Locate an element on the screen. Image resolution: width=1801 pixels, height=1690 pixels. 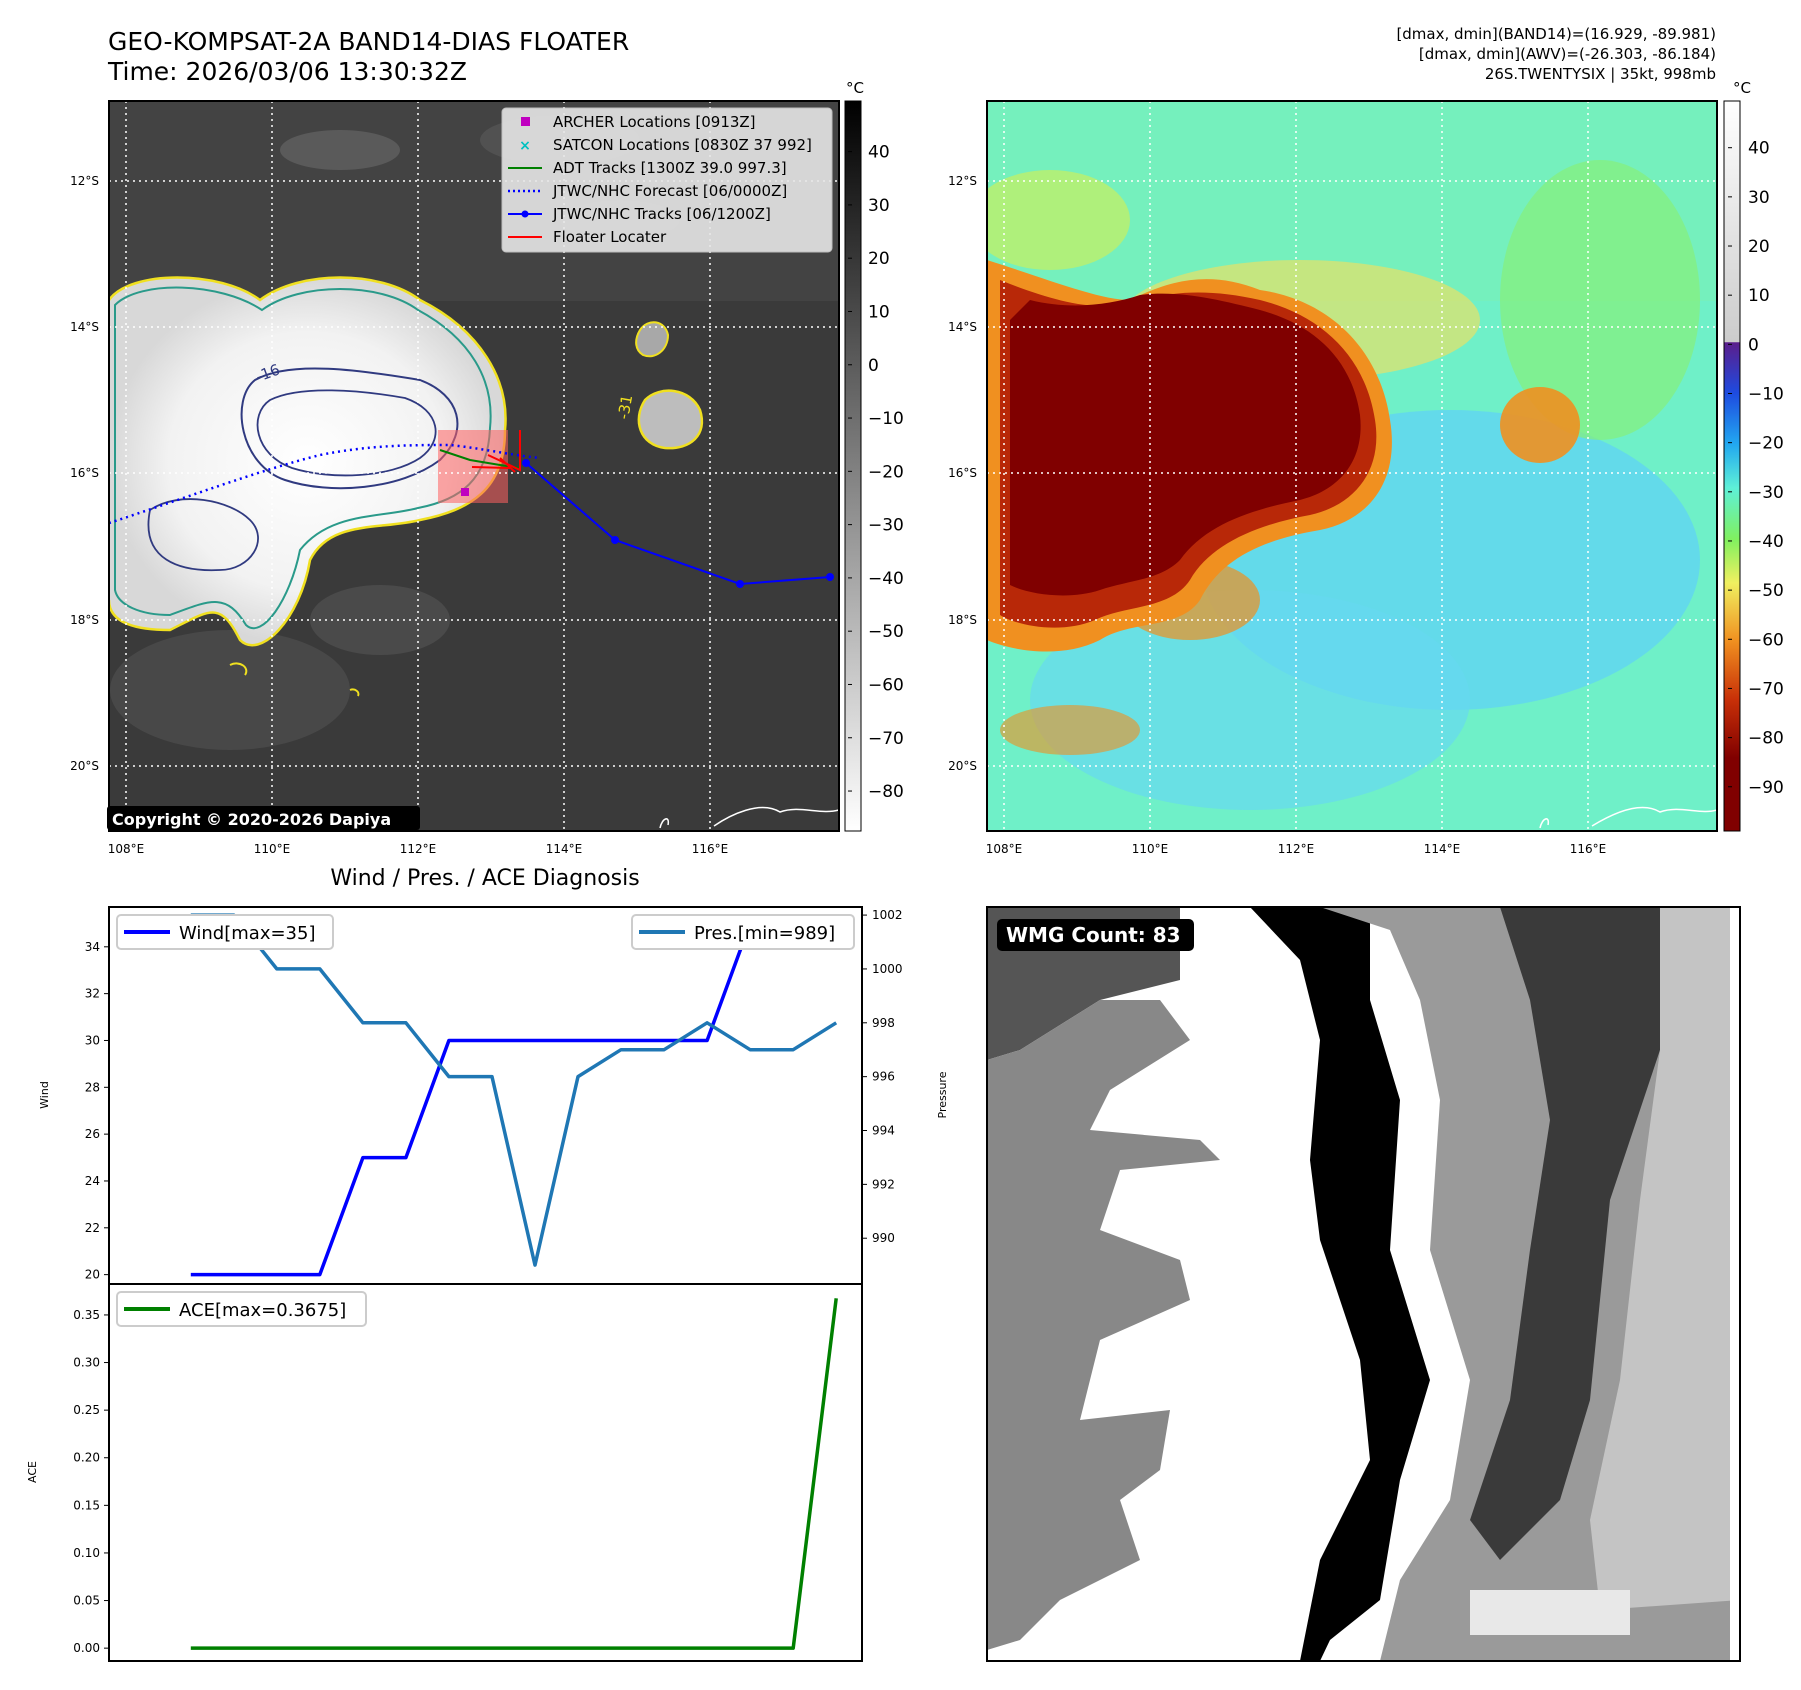
ace-line is located at coordinates (514, 1474).